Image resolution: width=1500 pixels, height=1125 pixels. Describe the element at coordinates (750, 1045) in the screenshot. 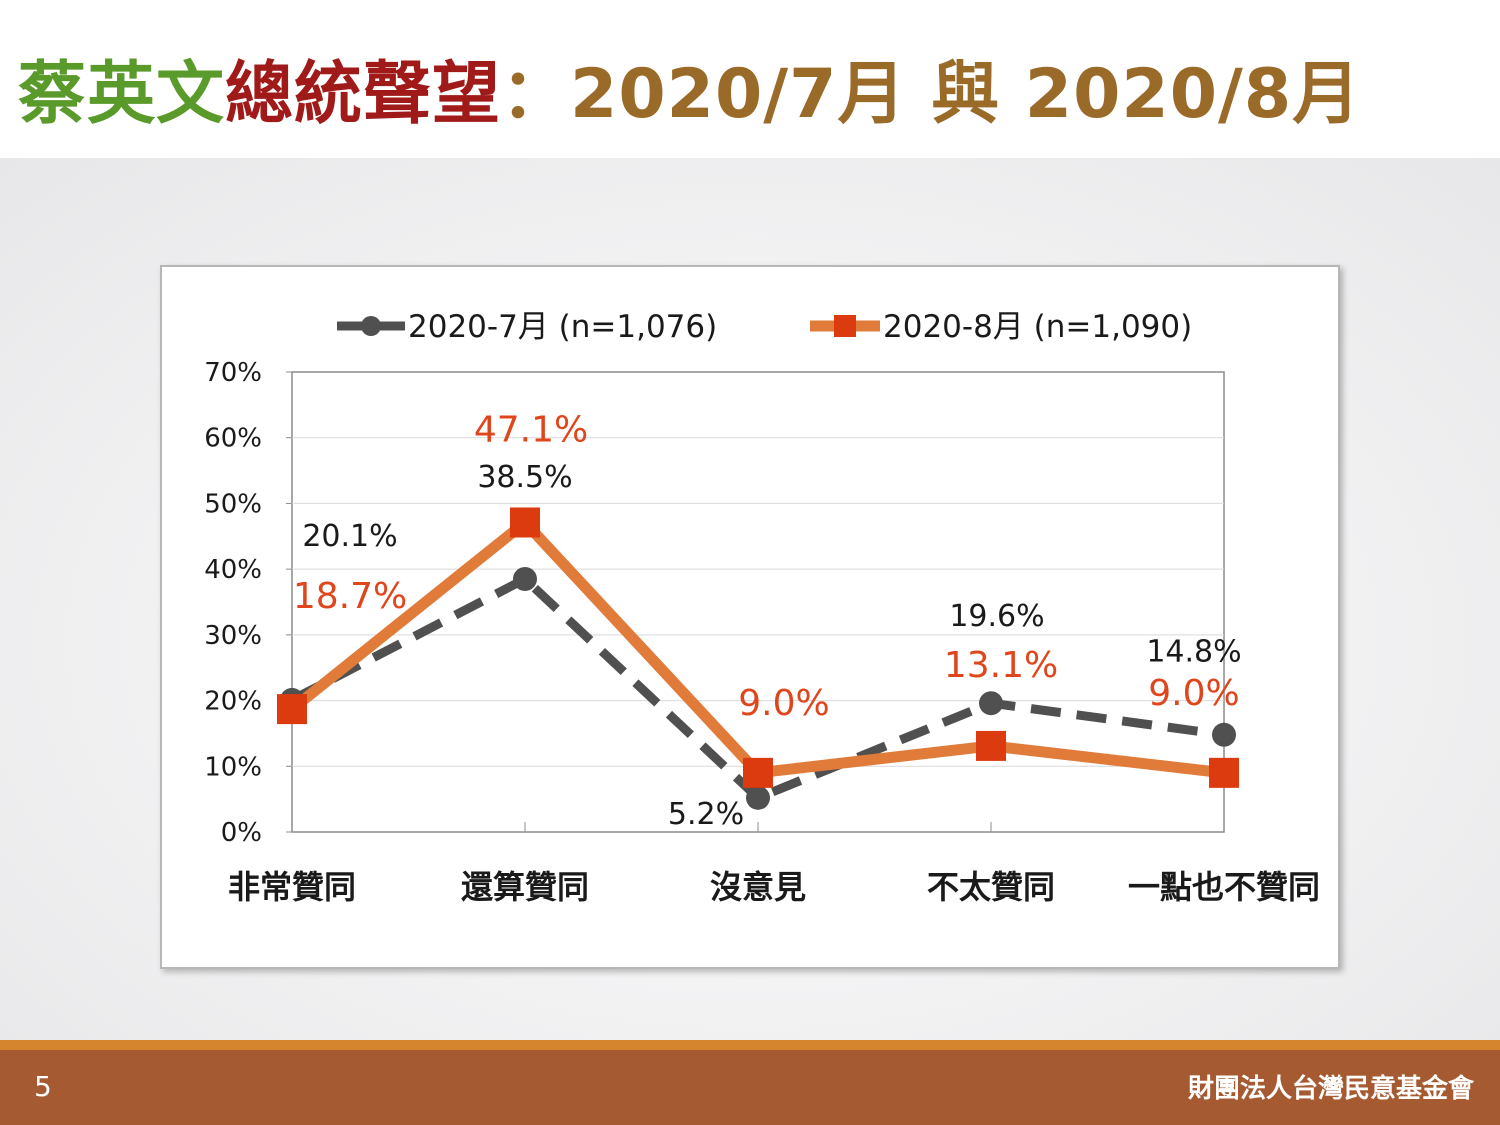

I see `footer-accent-line` at that location.